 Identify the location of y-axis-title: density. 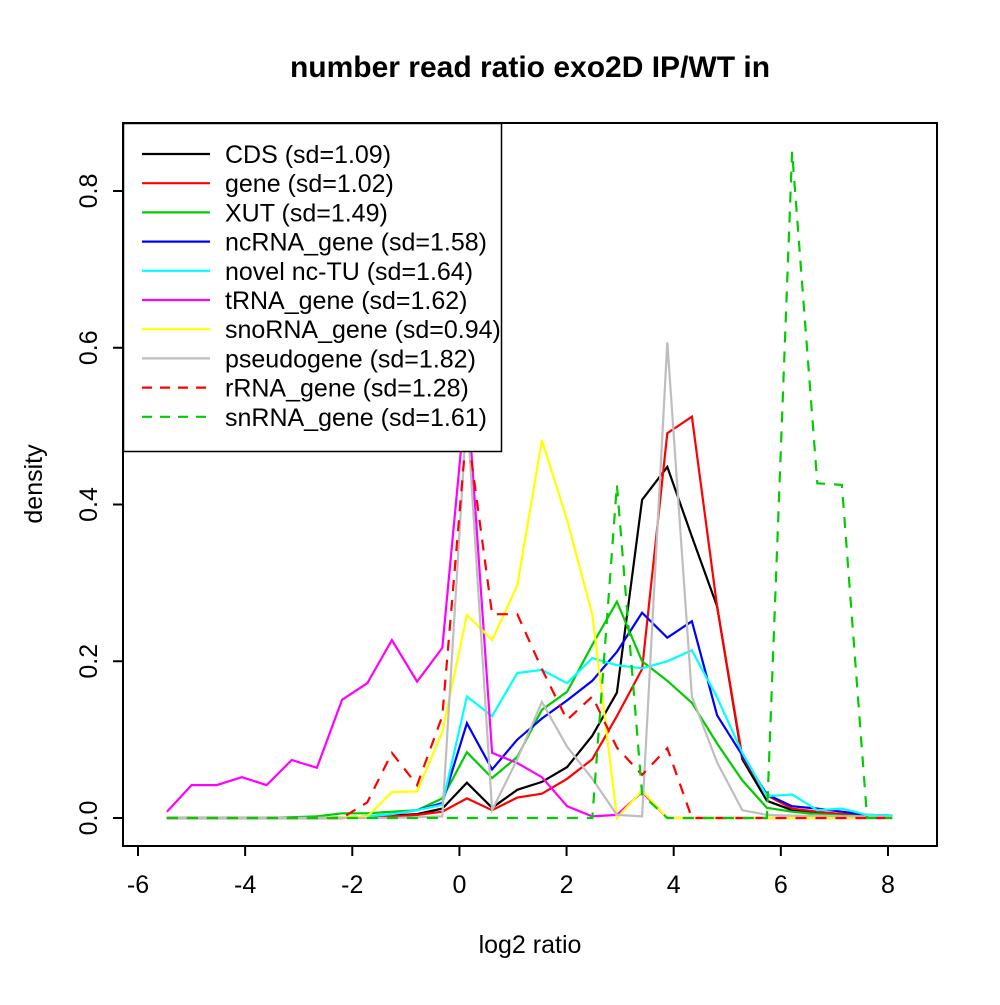
(34, 484).